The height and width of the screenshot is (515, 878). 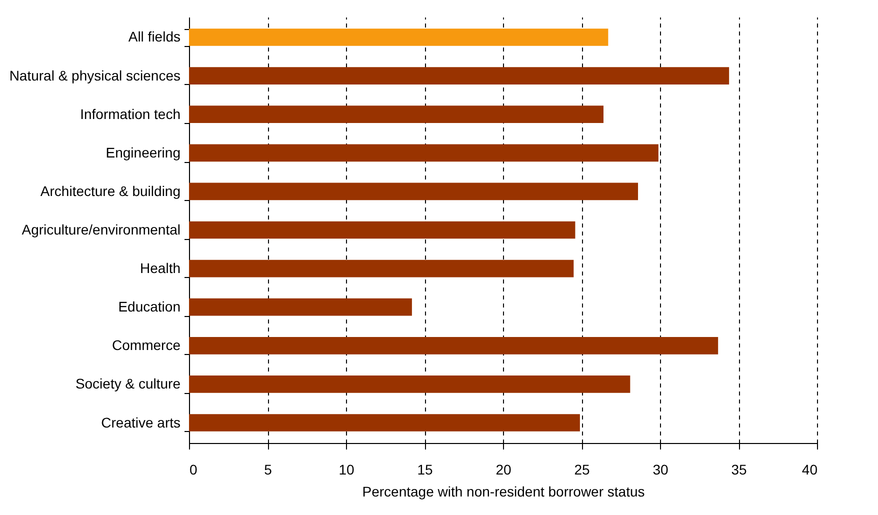 I want to click on x-tick-label: 0, so click(x=194, y=470).